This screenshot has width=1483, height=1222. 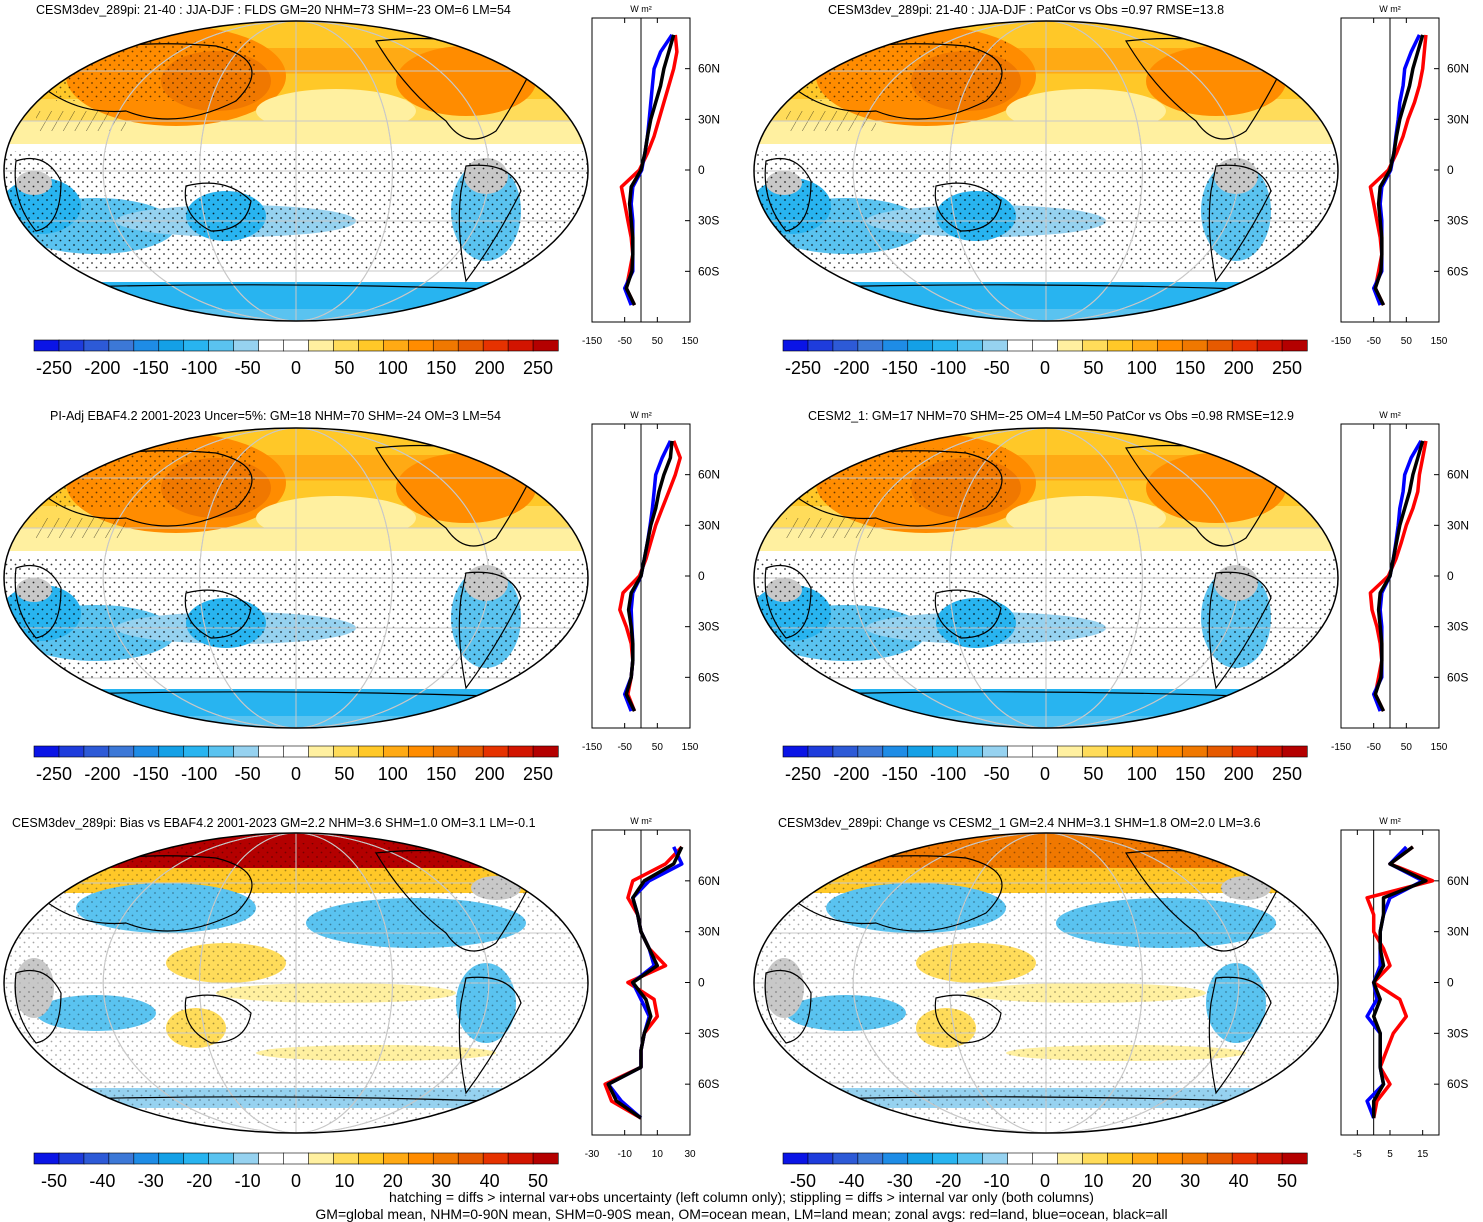 I want to click on colorbar-label: 100, so click(x=393, y=368).